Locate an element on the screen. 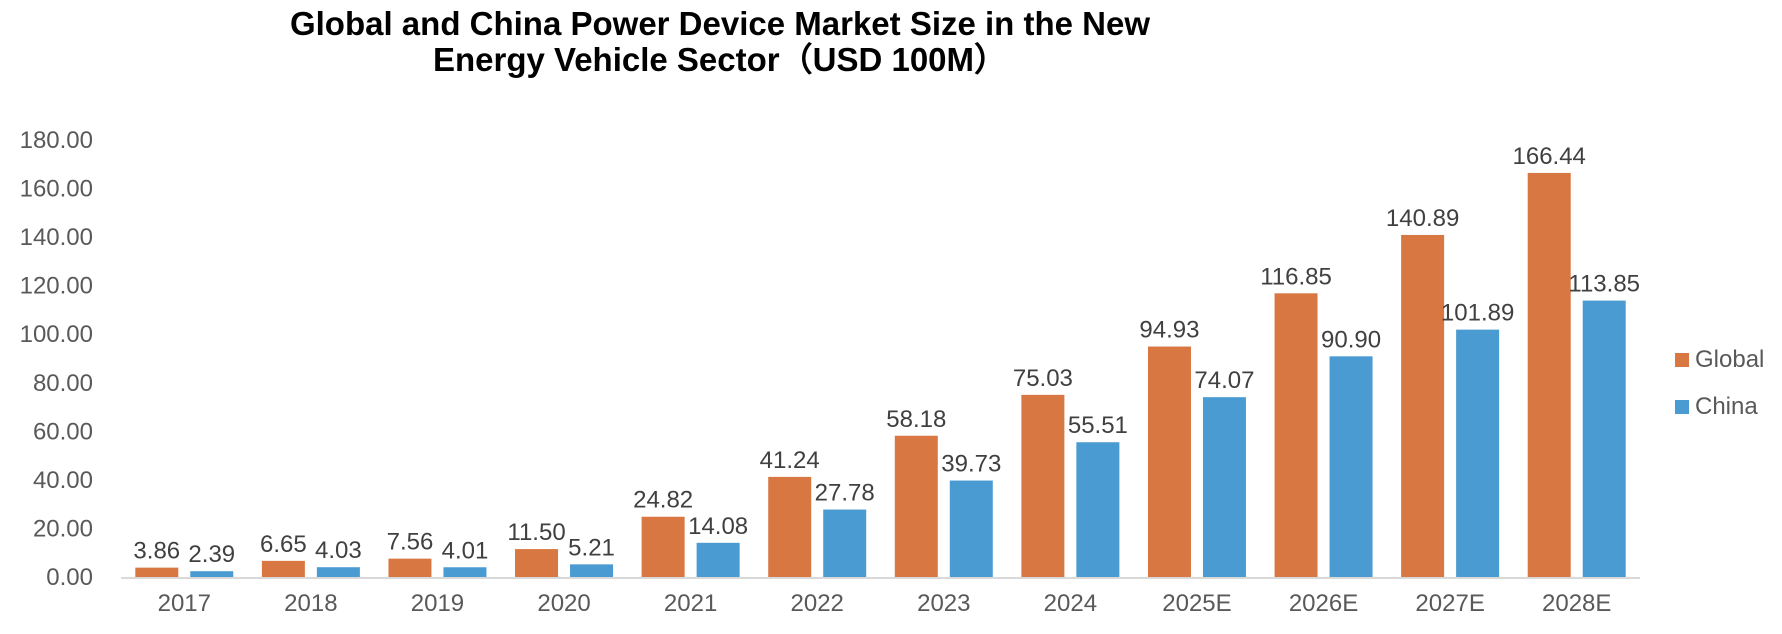 The image size is (1782, 634). legend-swatch-global is located at coordinates (1682, 359).